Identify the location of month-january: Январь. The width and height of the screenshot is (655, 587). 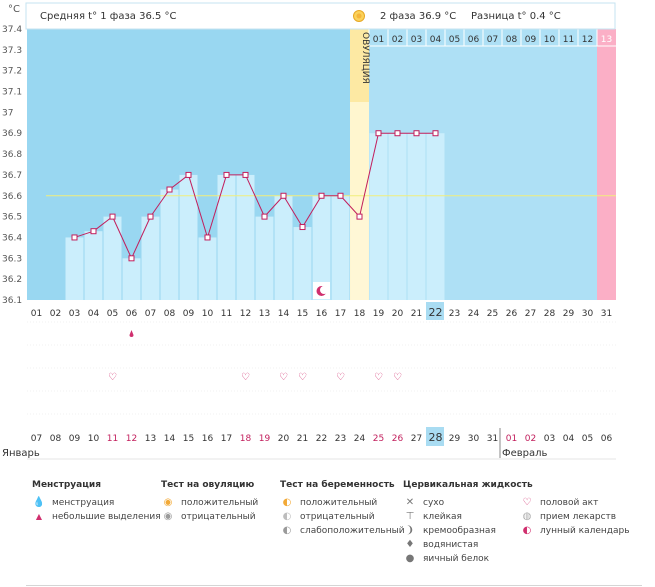
(21, 453).